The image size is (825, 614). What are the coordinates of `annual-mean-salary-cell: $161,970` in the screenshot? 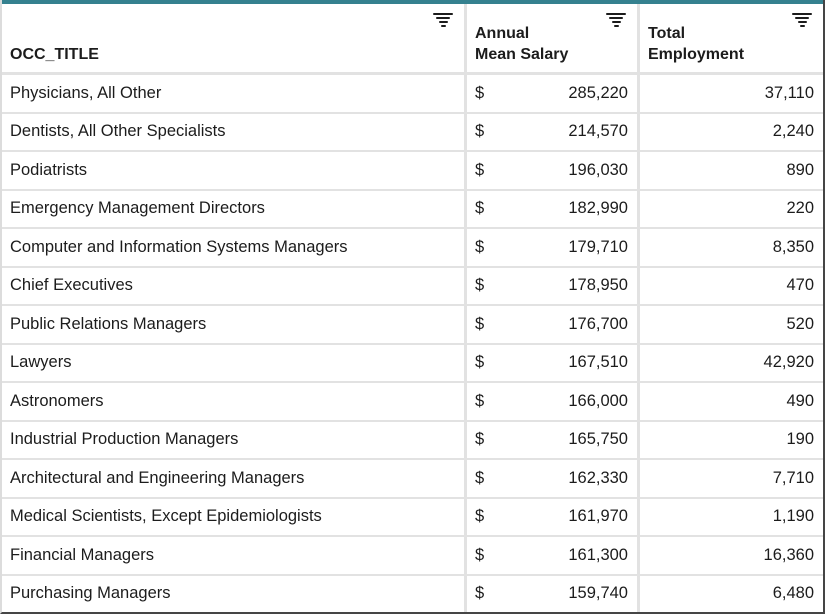 It's located at (553, 516).